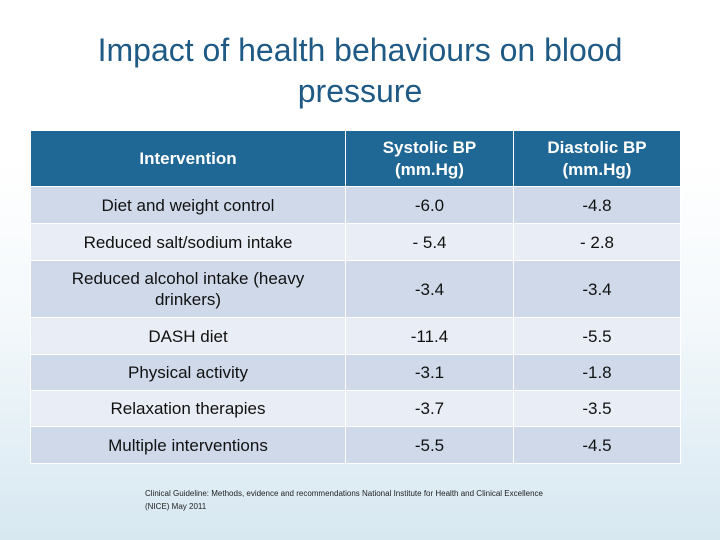 The width and height of the screenshot is (720, 540). Describe the element at coordinates (597, 289) in the screenshot. I see `diastolic-cell: -3.4` at that location.